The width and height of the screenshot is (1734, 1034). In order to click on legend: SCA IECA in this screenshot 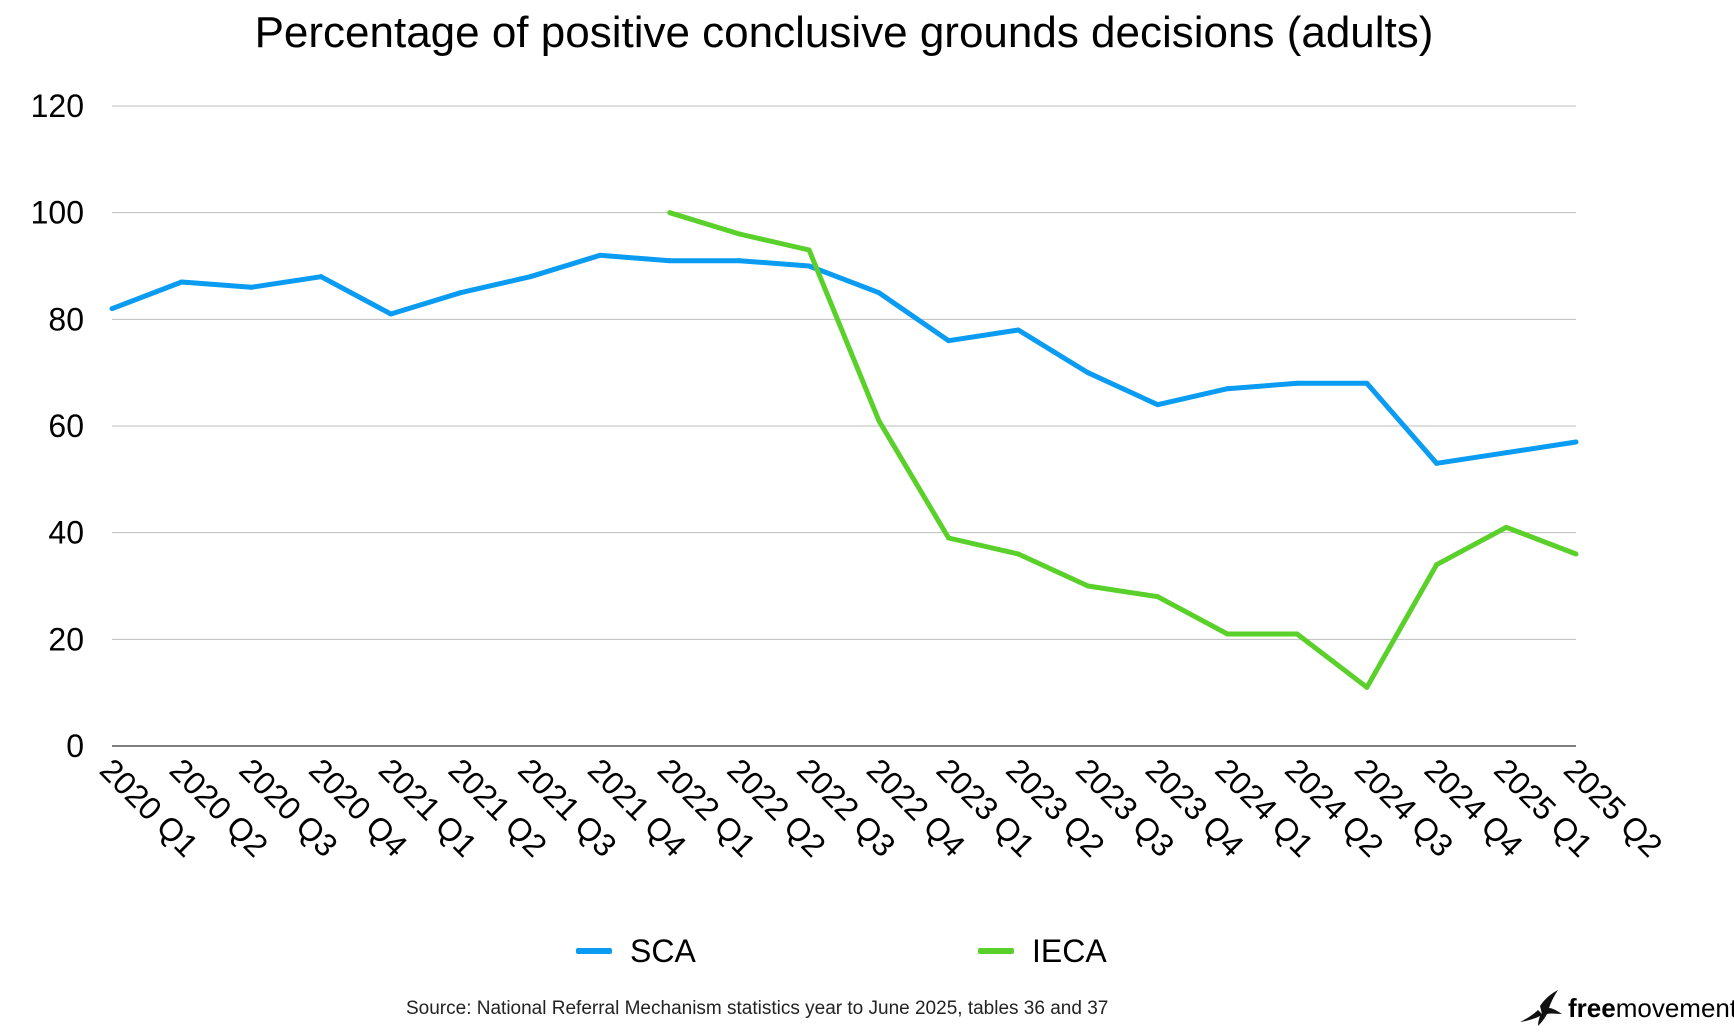, I will do `click(867, 951)`.